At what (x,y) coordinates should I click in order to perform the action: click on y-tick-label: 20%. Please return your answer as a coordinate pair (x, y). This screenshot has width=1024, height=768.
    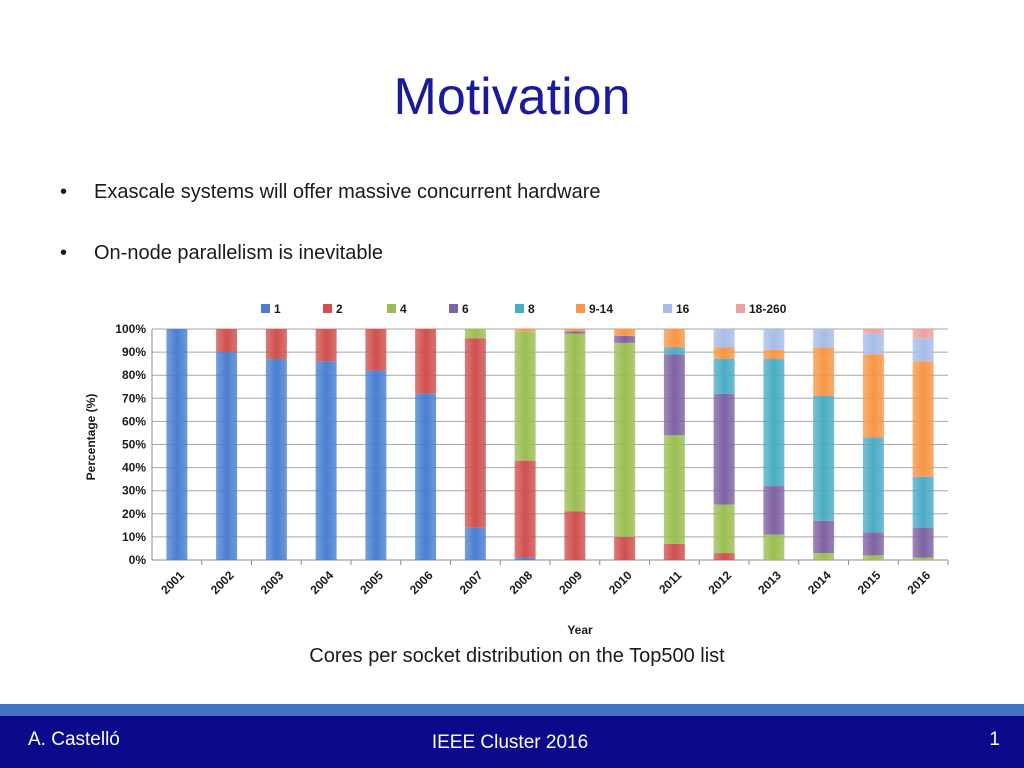
    Looking at the image, I should click on (134, 514).